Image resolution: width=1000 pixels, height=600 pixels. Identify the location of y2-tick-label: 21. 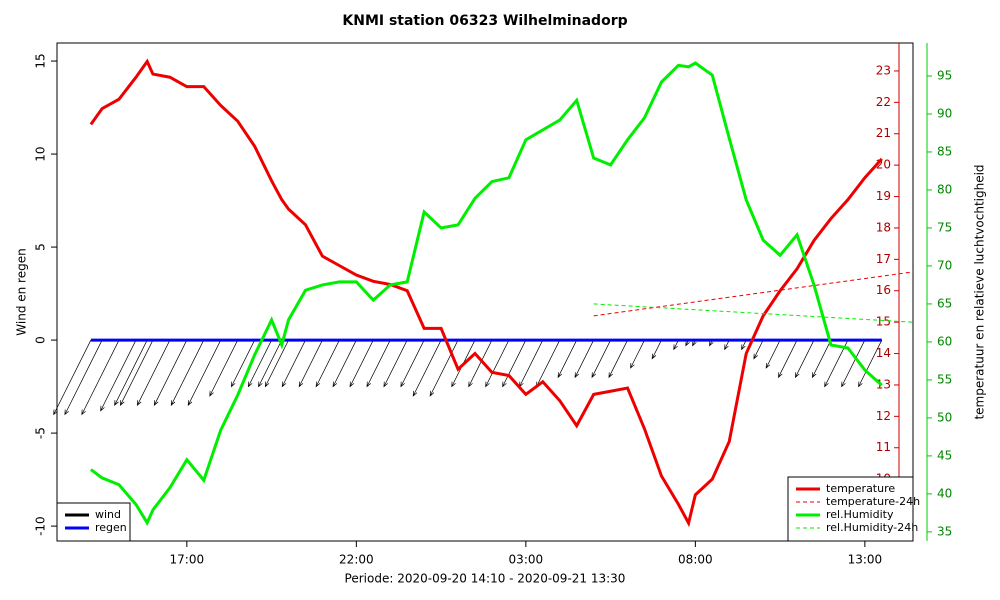
(883, 133).